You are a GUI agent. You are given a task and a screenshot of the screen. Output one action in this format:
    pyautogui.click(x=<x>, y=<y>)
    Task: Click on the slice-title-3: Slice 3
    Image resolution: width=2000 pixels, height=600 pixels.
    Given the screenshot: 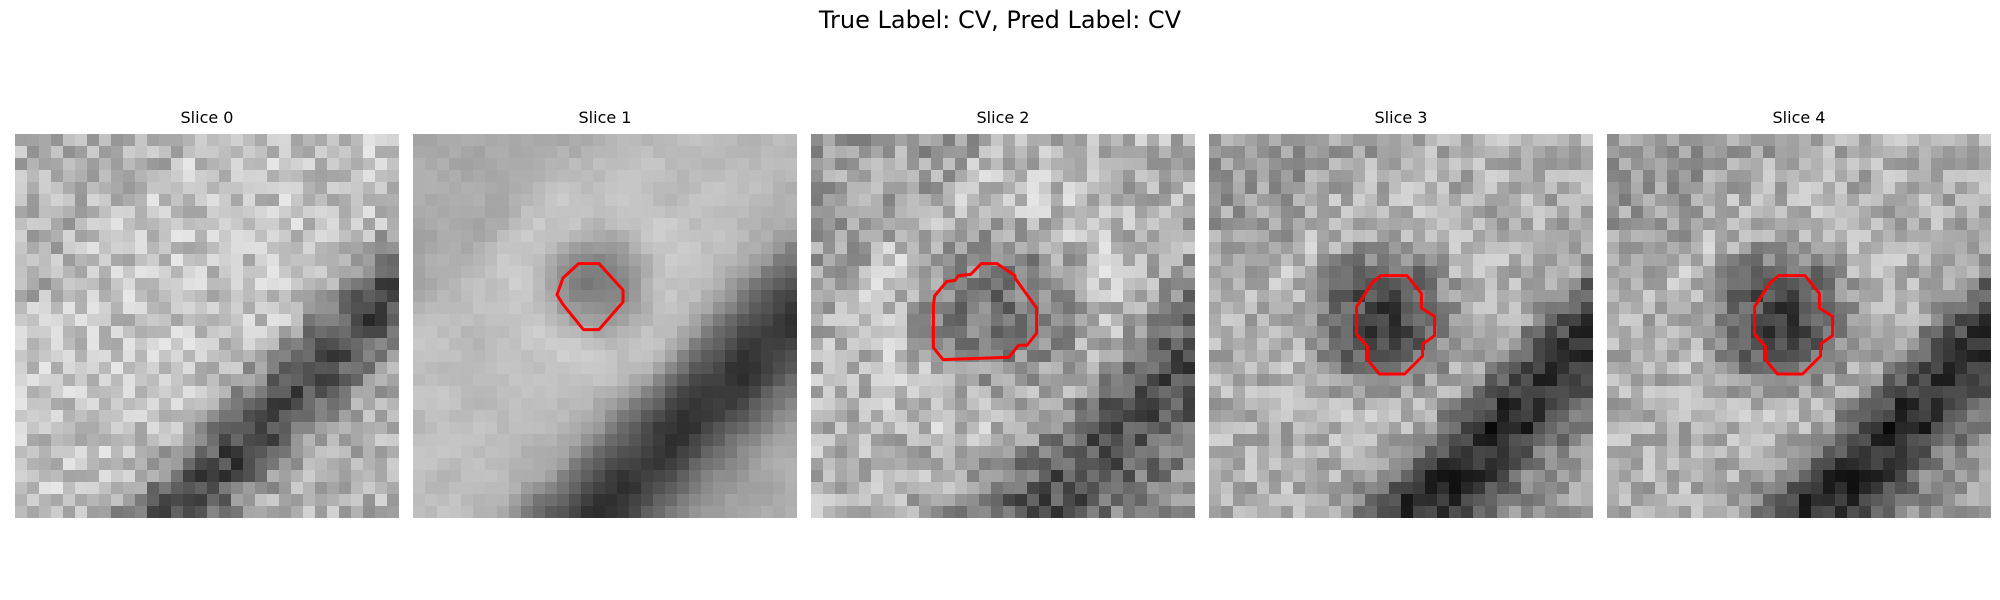 What is the action you would take?
    pyautogui.click(x=1401, y=117)
    